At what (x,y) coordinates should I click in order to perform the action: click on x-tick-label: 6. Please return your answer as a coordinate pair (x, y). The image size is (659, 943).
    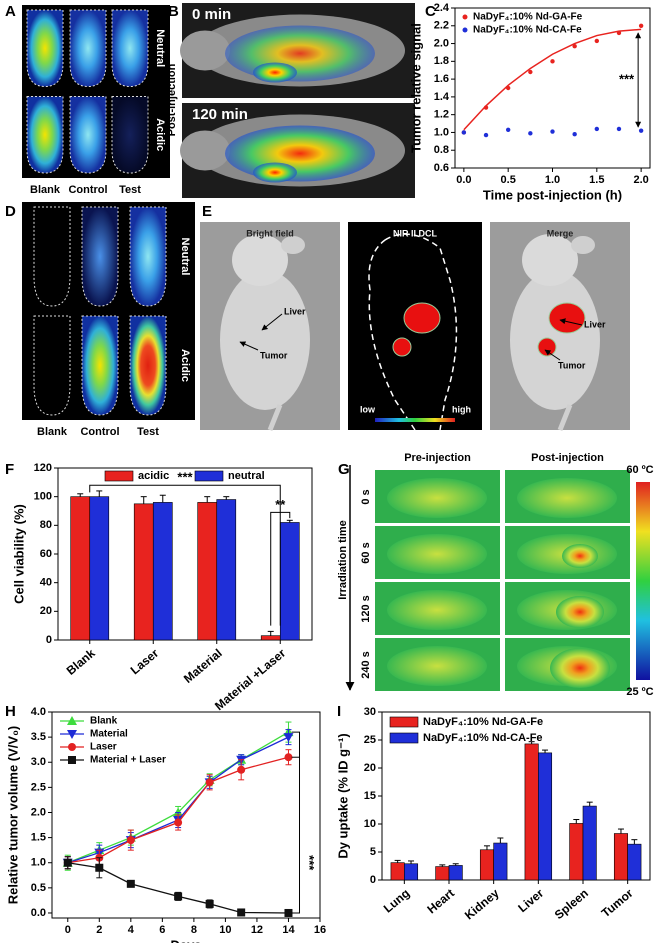
    Looking at the image, I should click on (162, 930).